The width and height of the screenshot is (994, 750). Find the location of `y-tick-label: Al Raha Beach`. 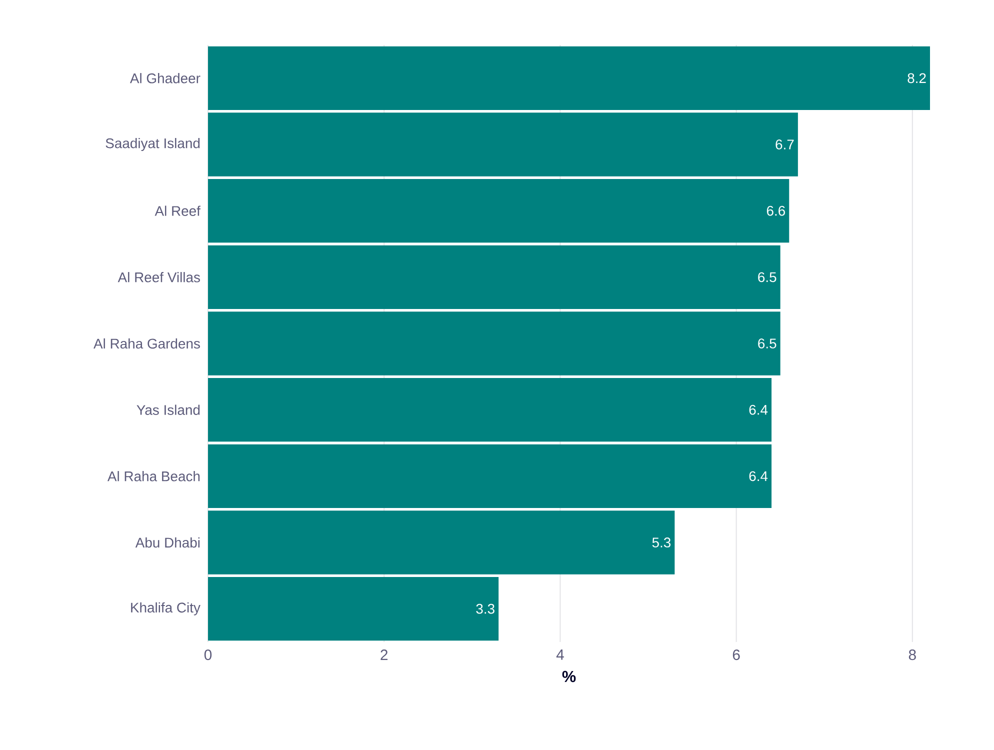

y-tick-label: Al Raha Beach is located at coordinates (153, 476).